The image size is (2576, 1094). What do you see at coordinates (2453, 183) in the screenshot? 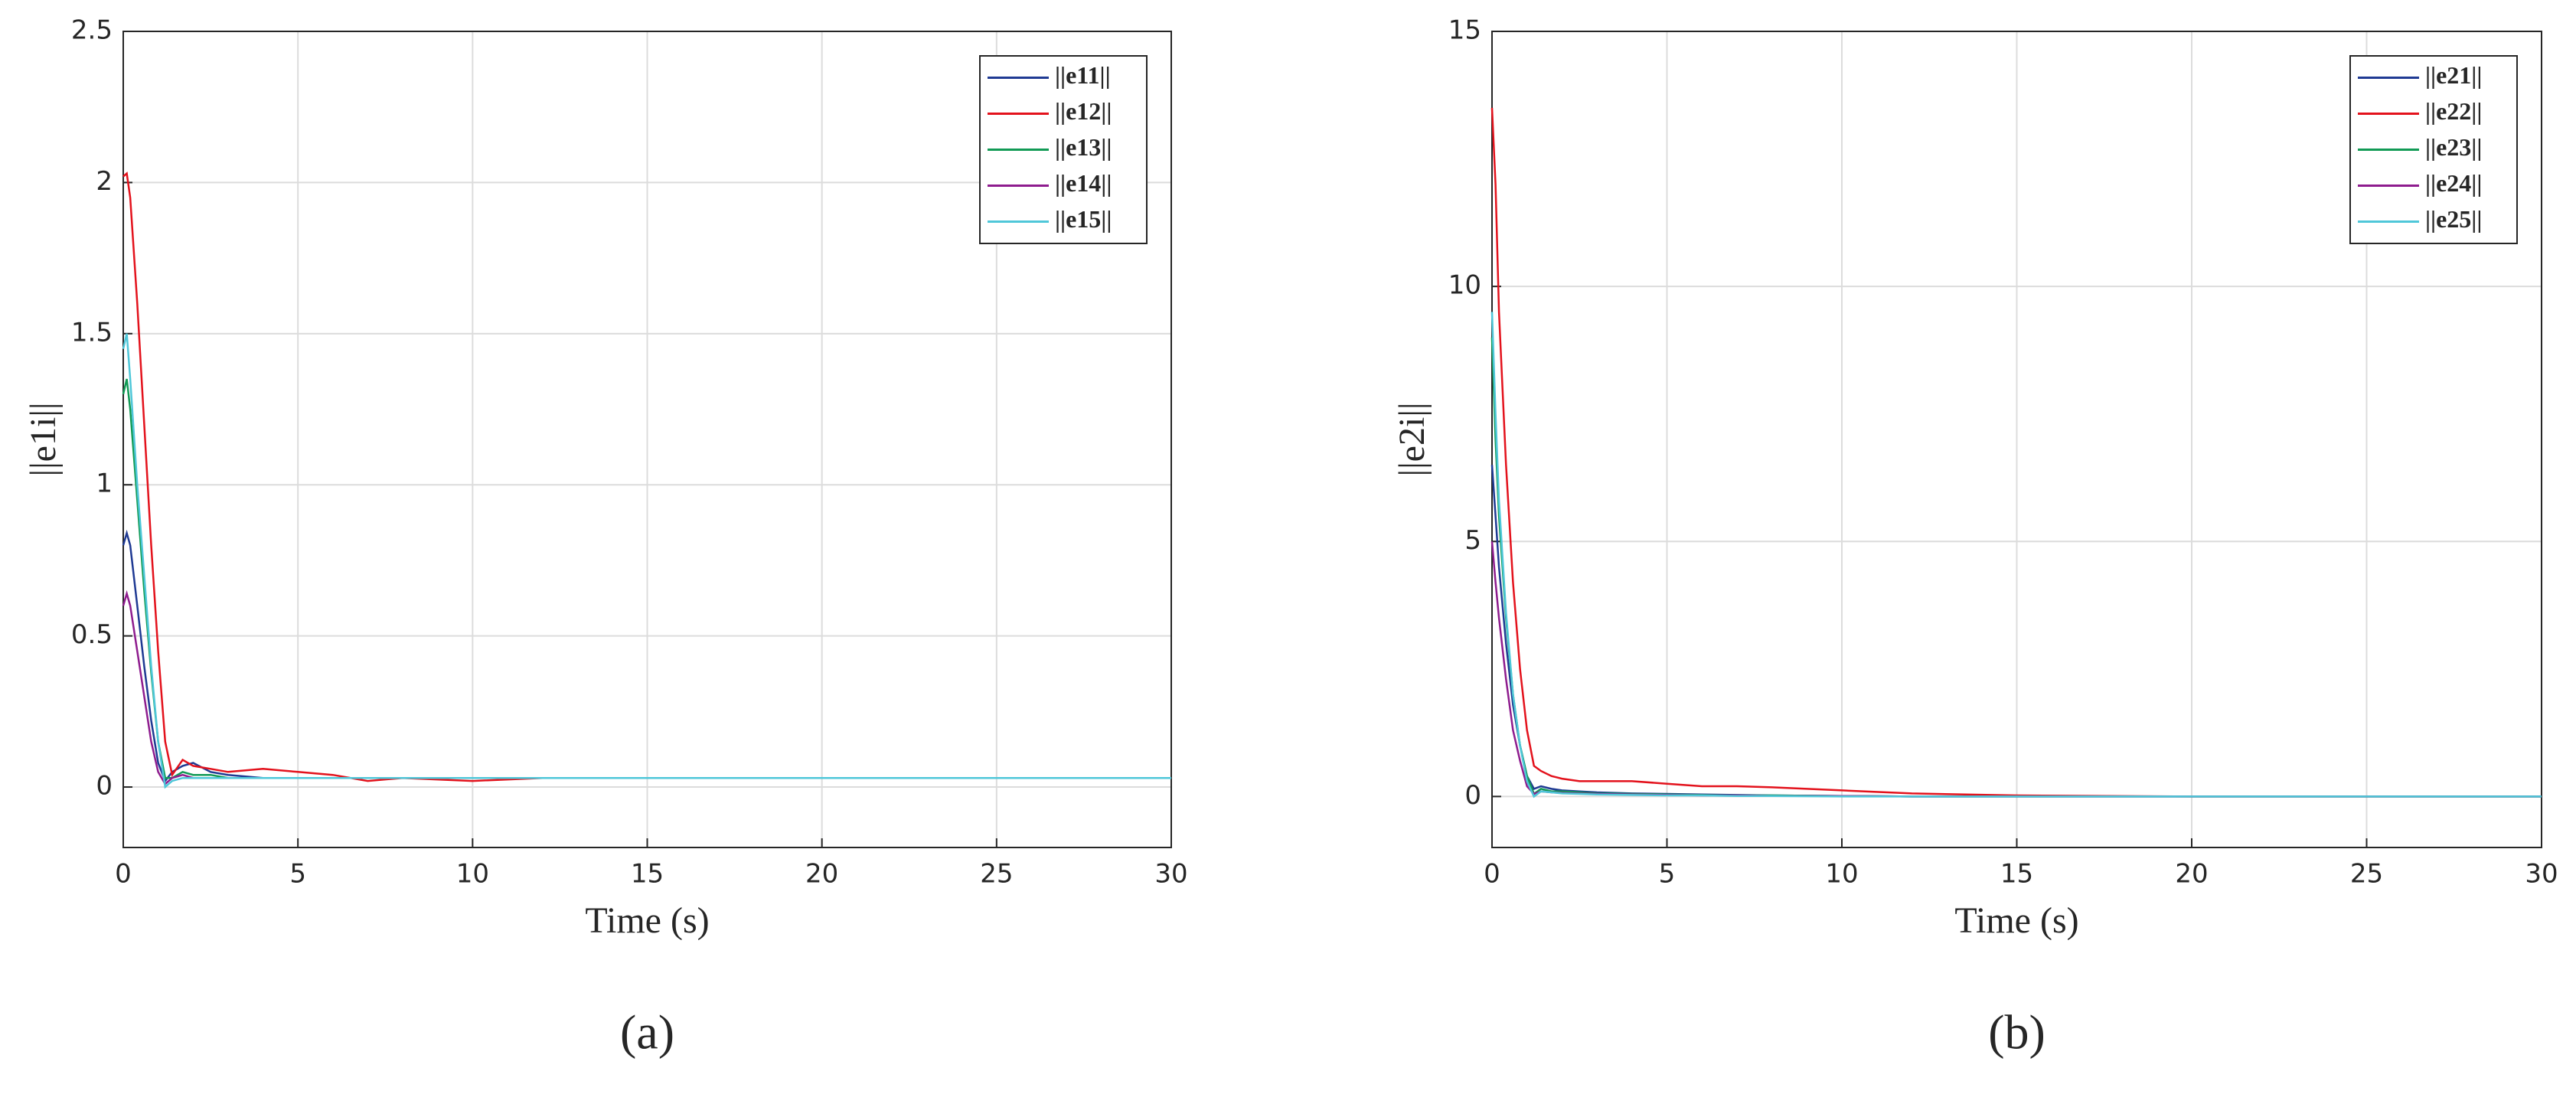
I see `legend-label: ||e24||` at bounding box center [2453, 183].